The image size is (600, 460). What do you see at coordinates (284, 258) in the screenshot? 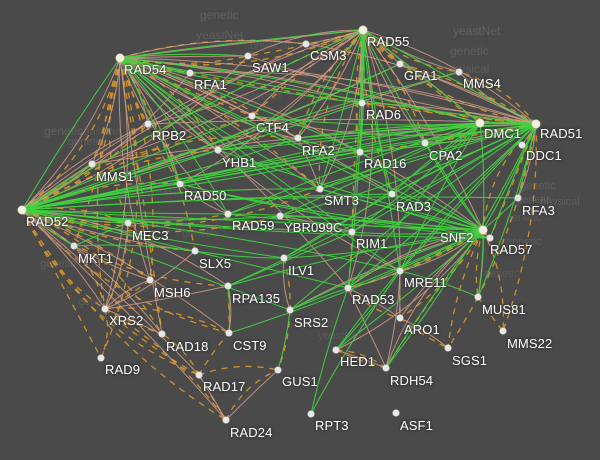
I see `graph-node-ilv1` at bounding box center [284, 258].